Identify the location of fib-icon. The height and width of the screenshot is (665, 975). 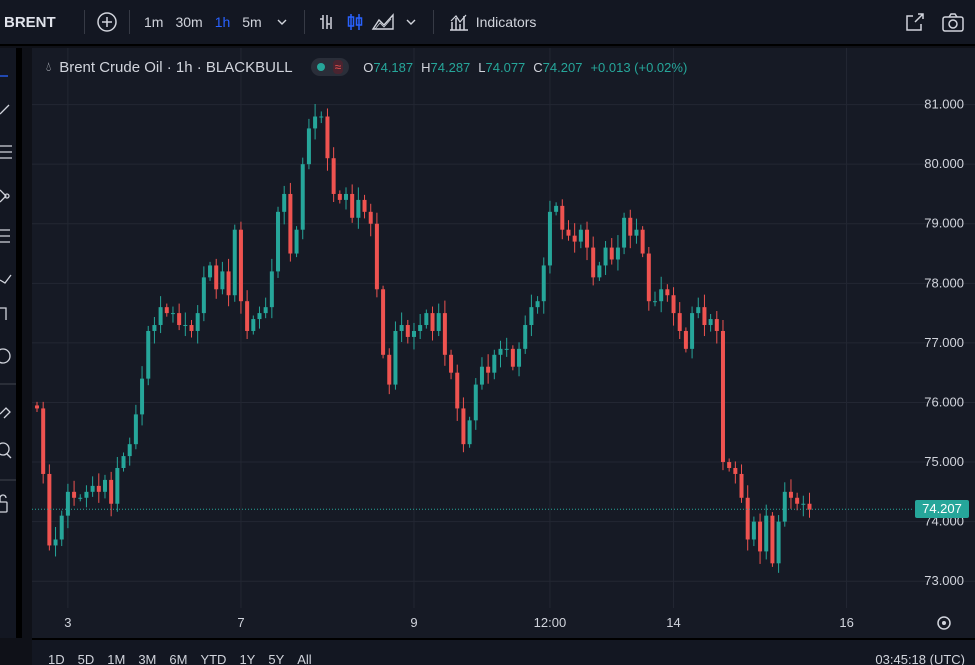
(6, 152).